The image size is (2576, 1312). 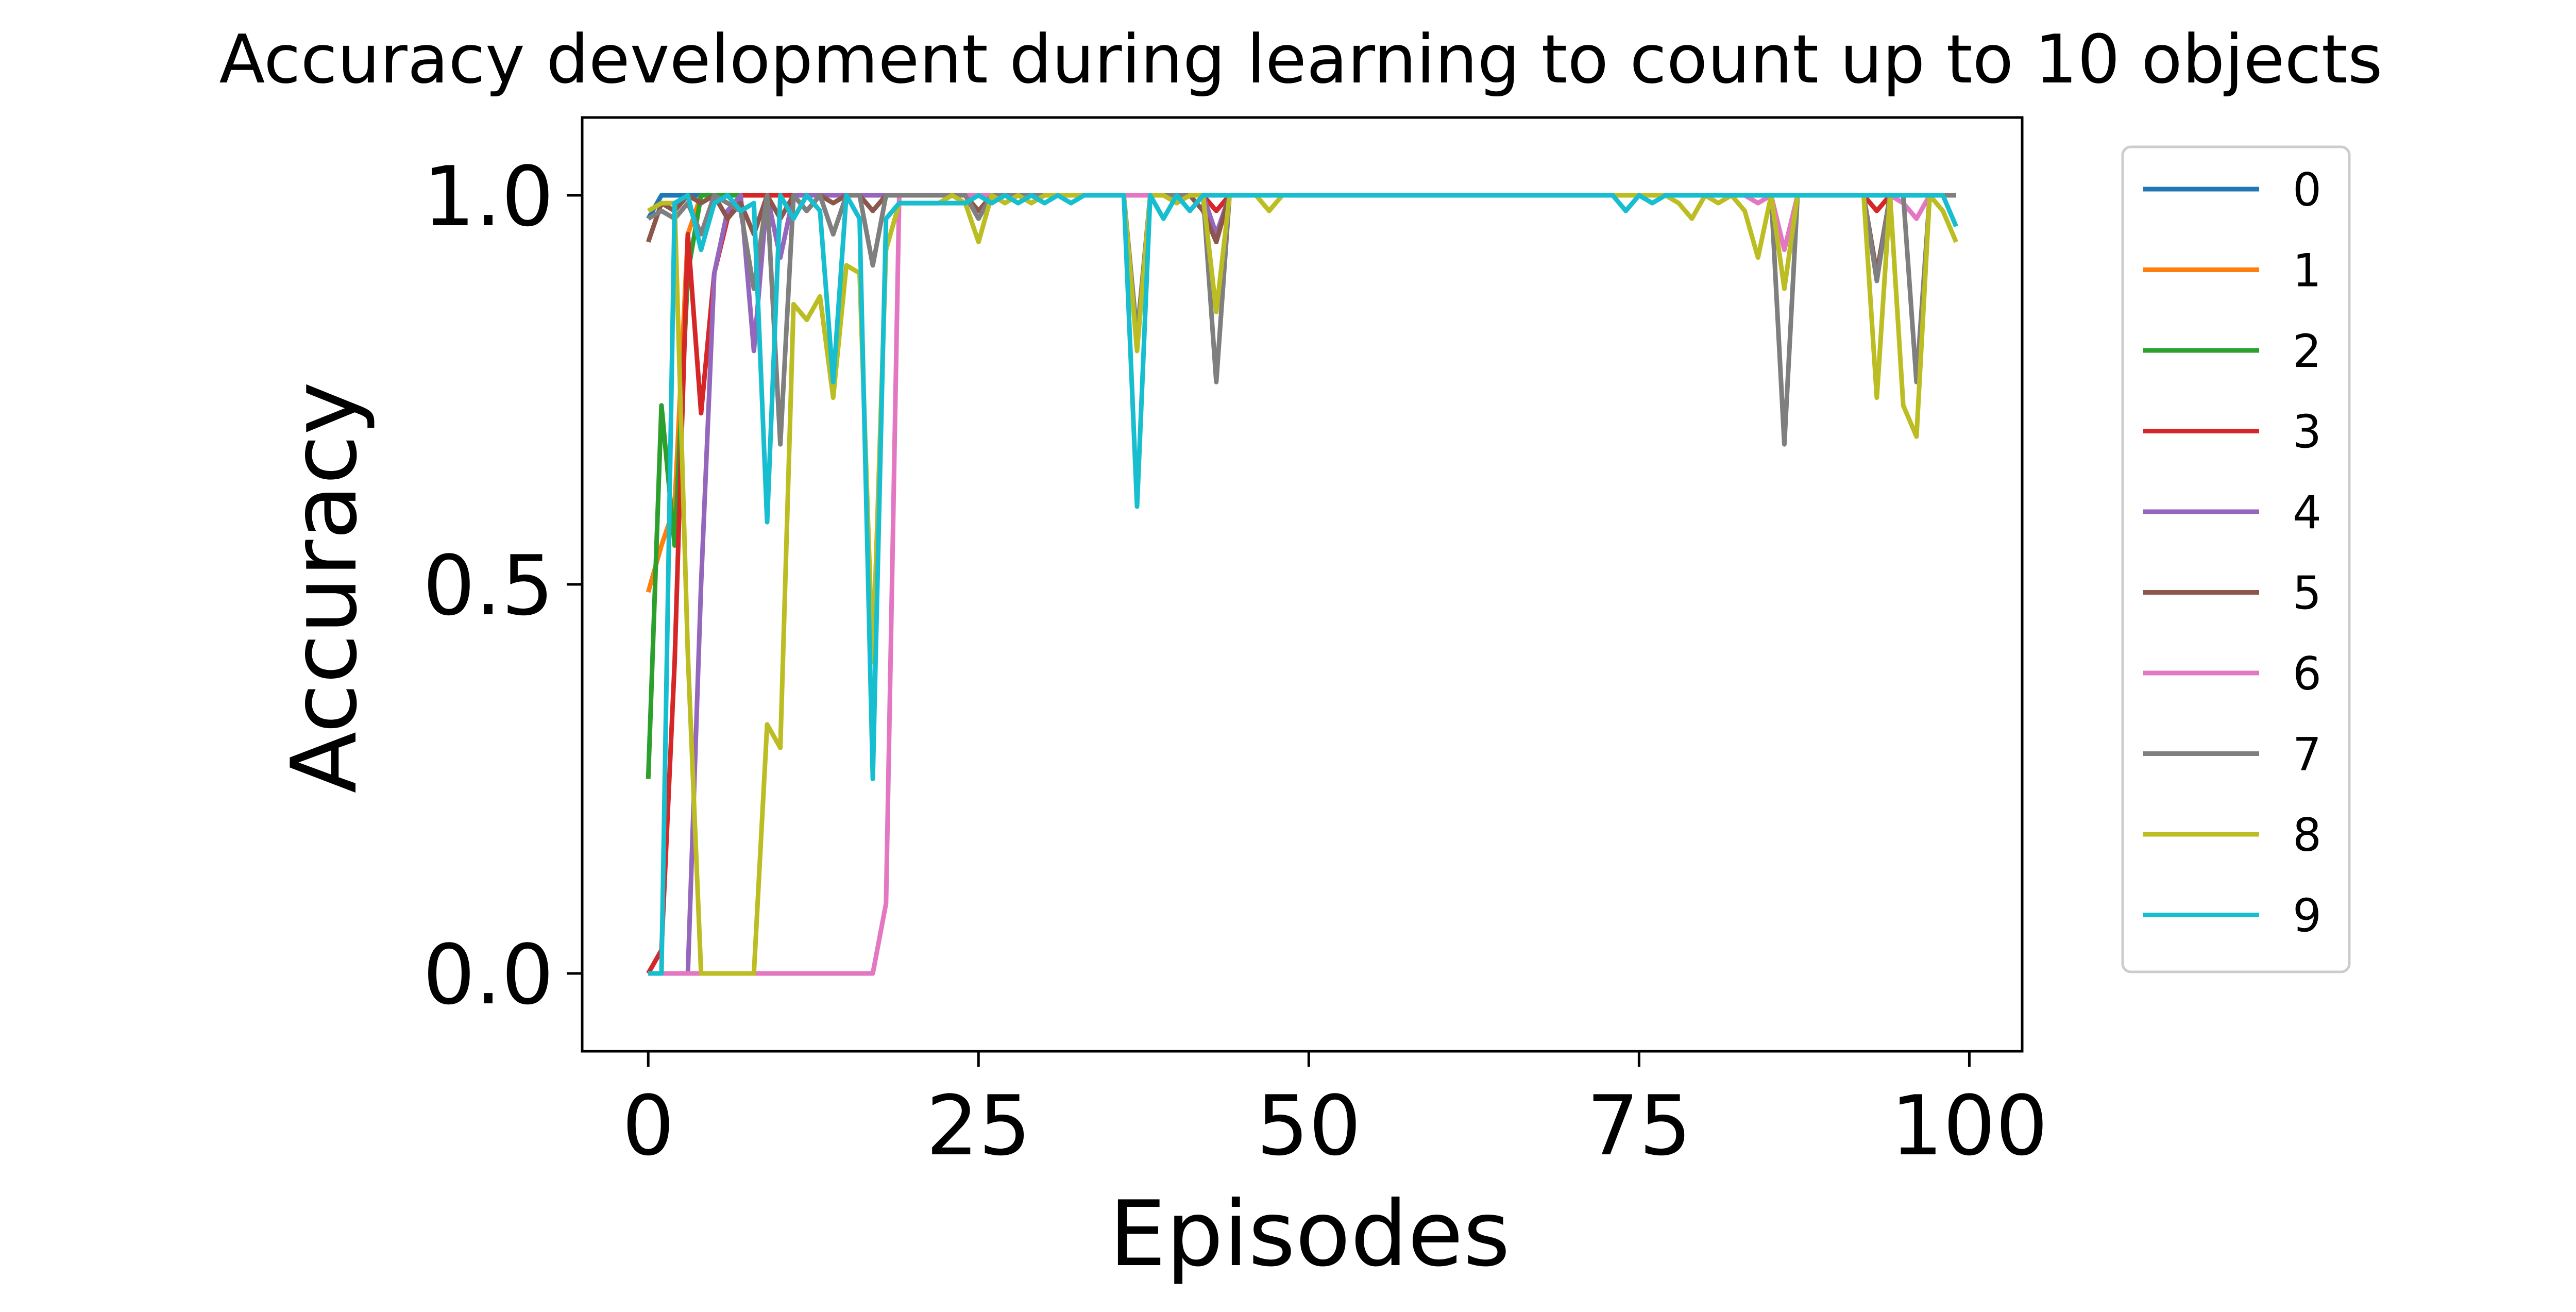 What do you see at coordinates (2307, 835) in the screenshot?
I see `legend-label-8: 8` at bounding box center [2307, 835].